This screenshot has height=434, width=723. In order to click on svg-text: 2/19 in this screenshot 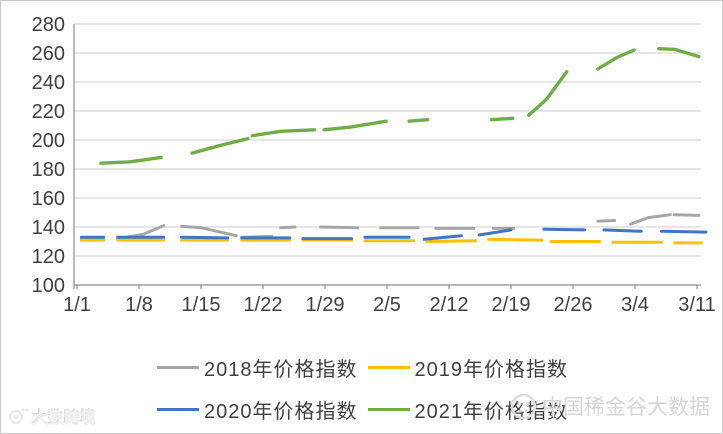, I will do `click(511, 305)`.